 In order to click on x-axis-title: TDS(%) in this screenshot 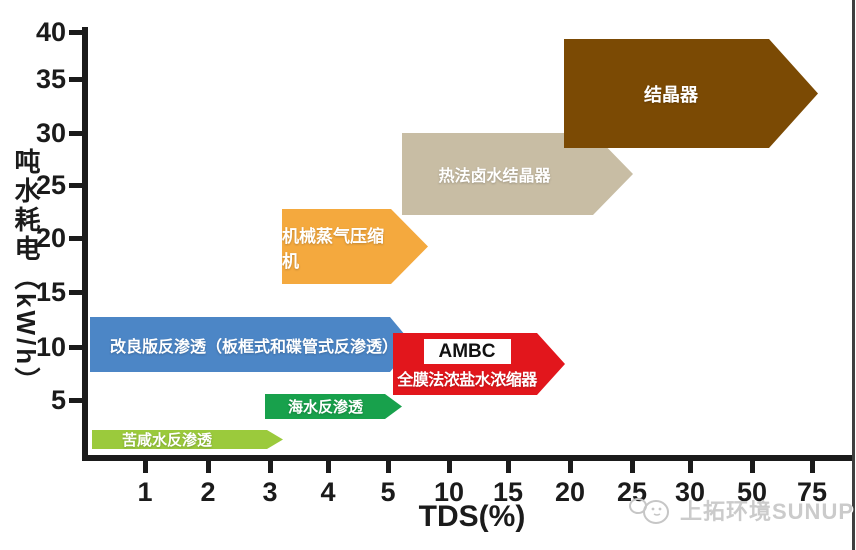, I will do `click(472, 516)`.